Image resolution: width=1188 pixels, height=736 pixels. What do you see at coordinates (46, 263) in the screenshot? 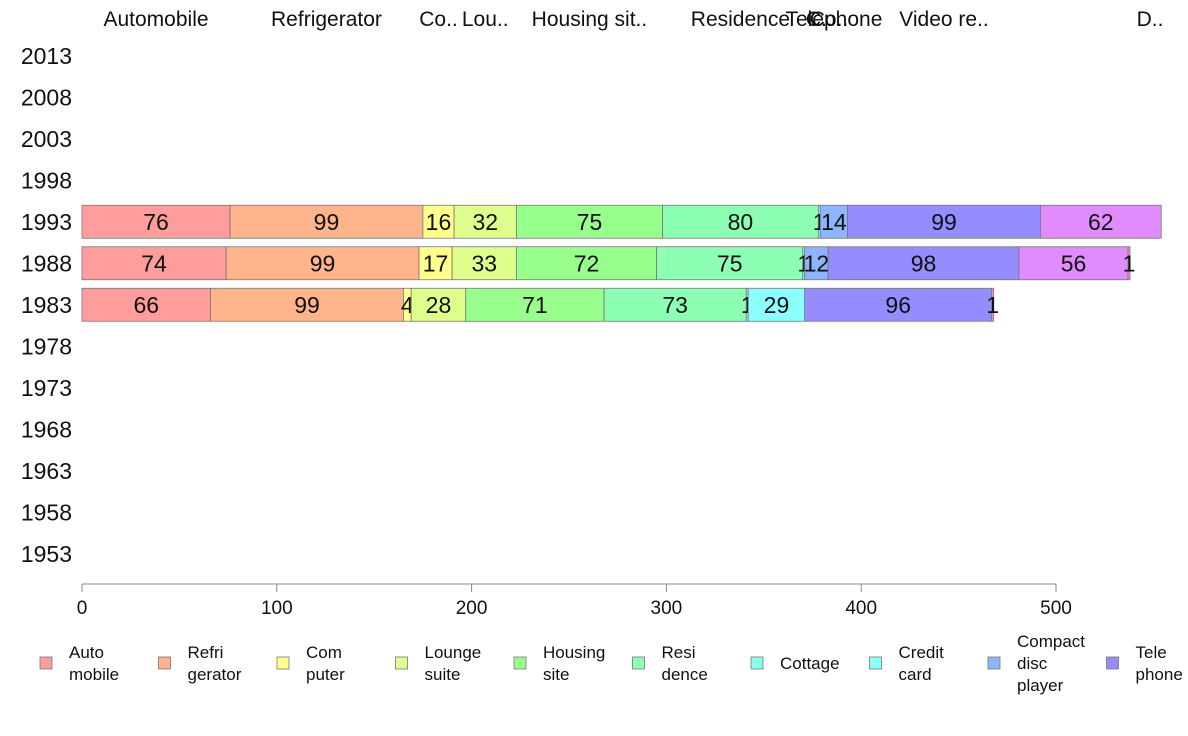
I see `y-tick-label: 1988` at bounding box center [46, 263].